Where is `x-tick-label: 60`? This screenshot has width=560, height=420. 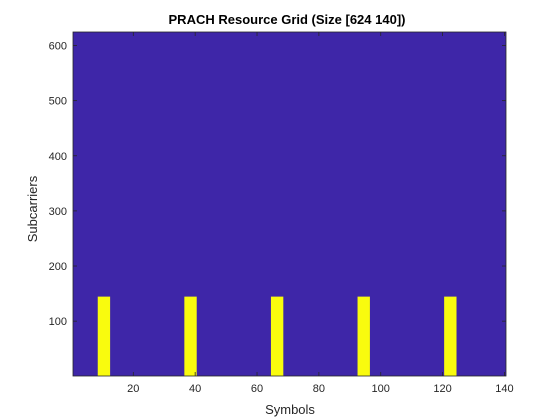
x-tick-label: 60 is located at coordinates (257, 389).